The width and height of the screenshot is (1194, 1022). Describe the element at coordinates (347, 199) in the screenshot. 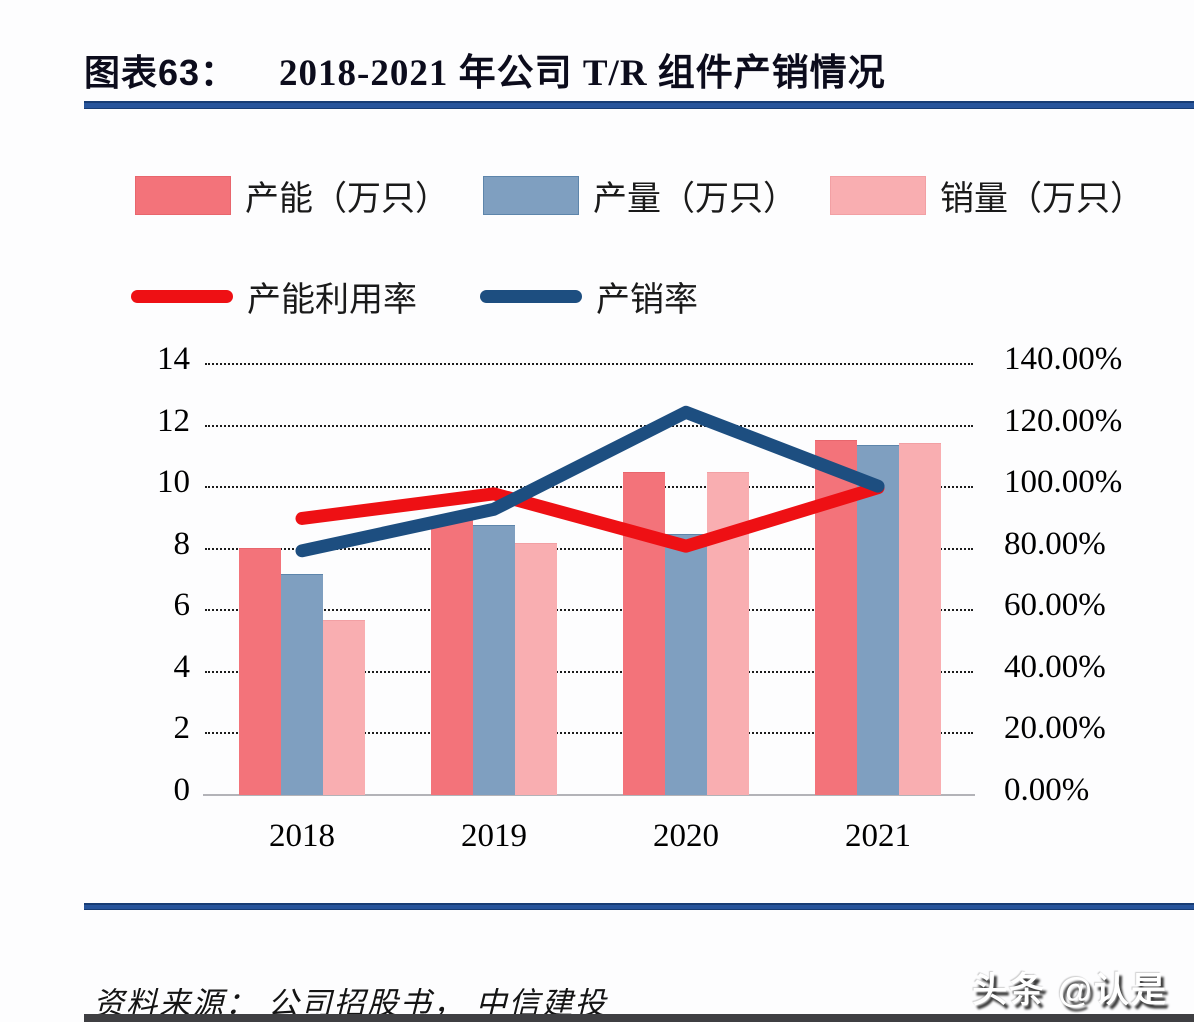

I see `legend-label: 产能（万只）` at that location.